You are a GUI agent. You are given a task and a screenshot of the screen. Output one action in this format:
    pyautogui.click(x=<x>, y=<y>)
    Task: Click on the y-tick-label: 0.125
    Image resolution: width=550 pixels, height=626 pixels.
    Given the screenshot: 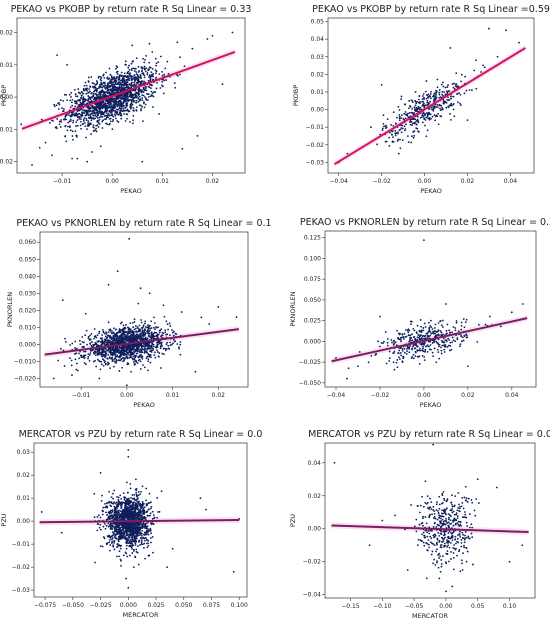 What is the action you would take?
    pyautogui.click(x=312, y=238)
    